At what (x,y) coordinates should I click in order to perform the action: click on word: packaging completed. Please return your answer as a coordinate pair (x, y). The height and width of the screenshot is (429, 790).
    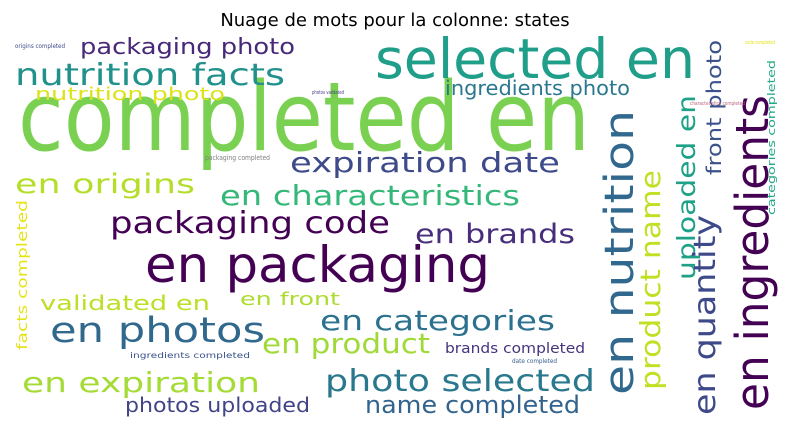
    Looking at the image, I should click on (237, 158).